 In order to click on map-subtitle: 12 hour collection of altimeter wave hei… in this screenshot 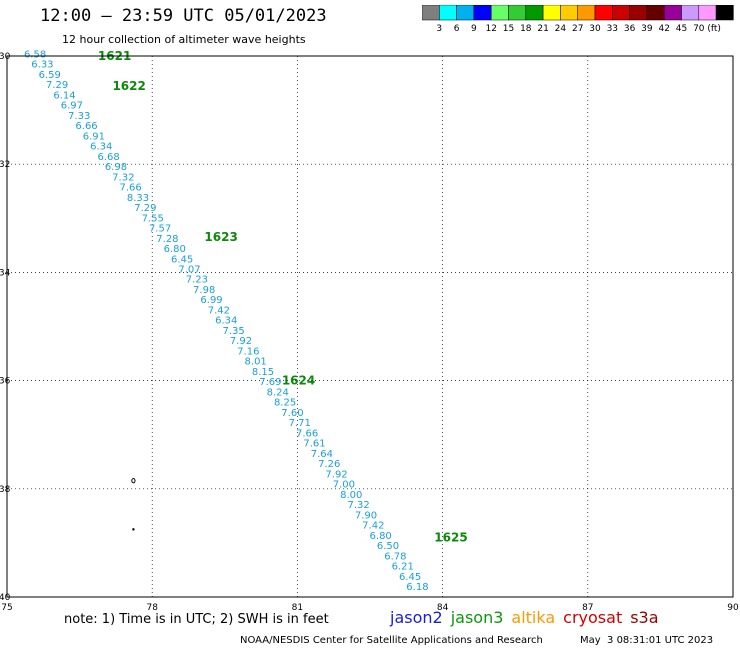, I will do `click(184, 39)`.